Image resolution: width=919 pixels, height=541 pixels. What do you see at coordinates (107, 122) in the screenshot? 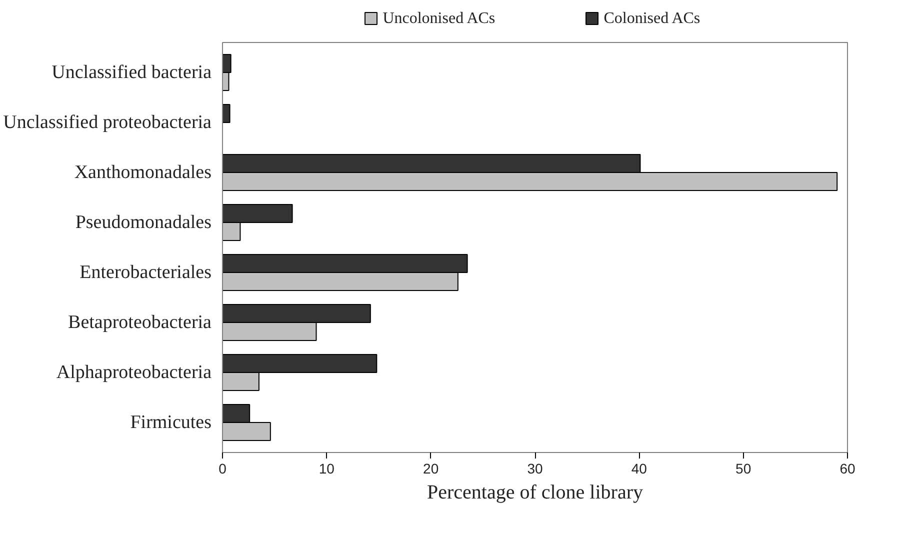
I see `y-tick-label: Unclassified proteobacteria` at bounding box center [107, 122].